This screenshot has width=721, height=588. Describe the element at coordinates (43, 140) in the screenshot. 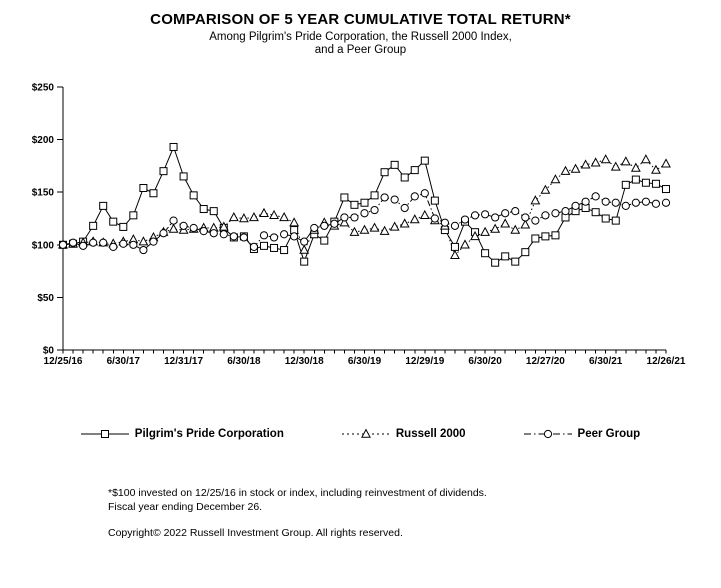

I see `svg-text: $200` at that location.